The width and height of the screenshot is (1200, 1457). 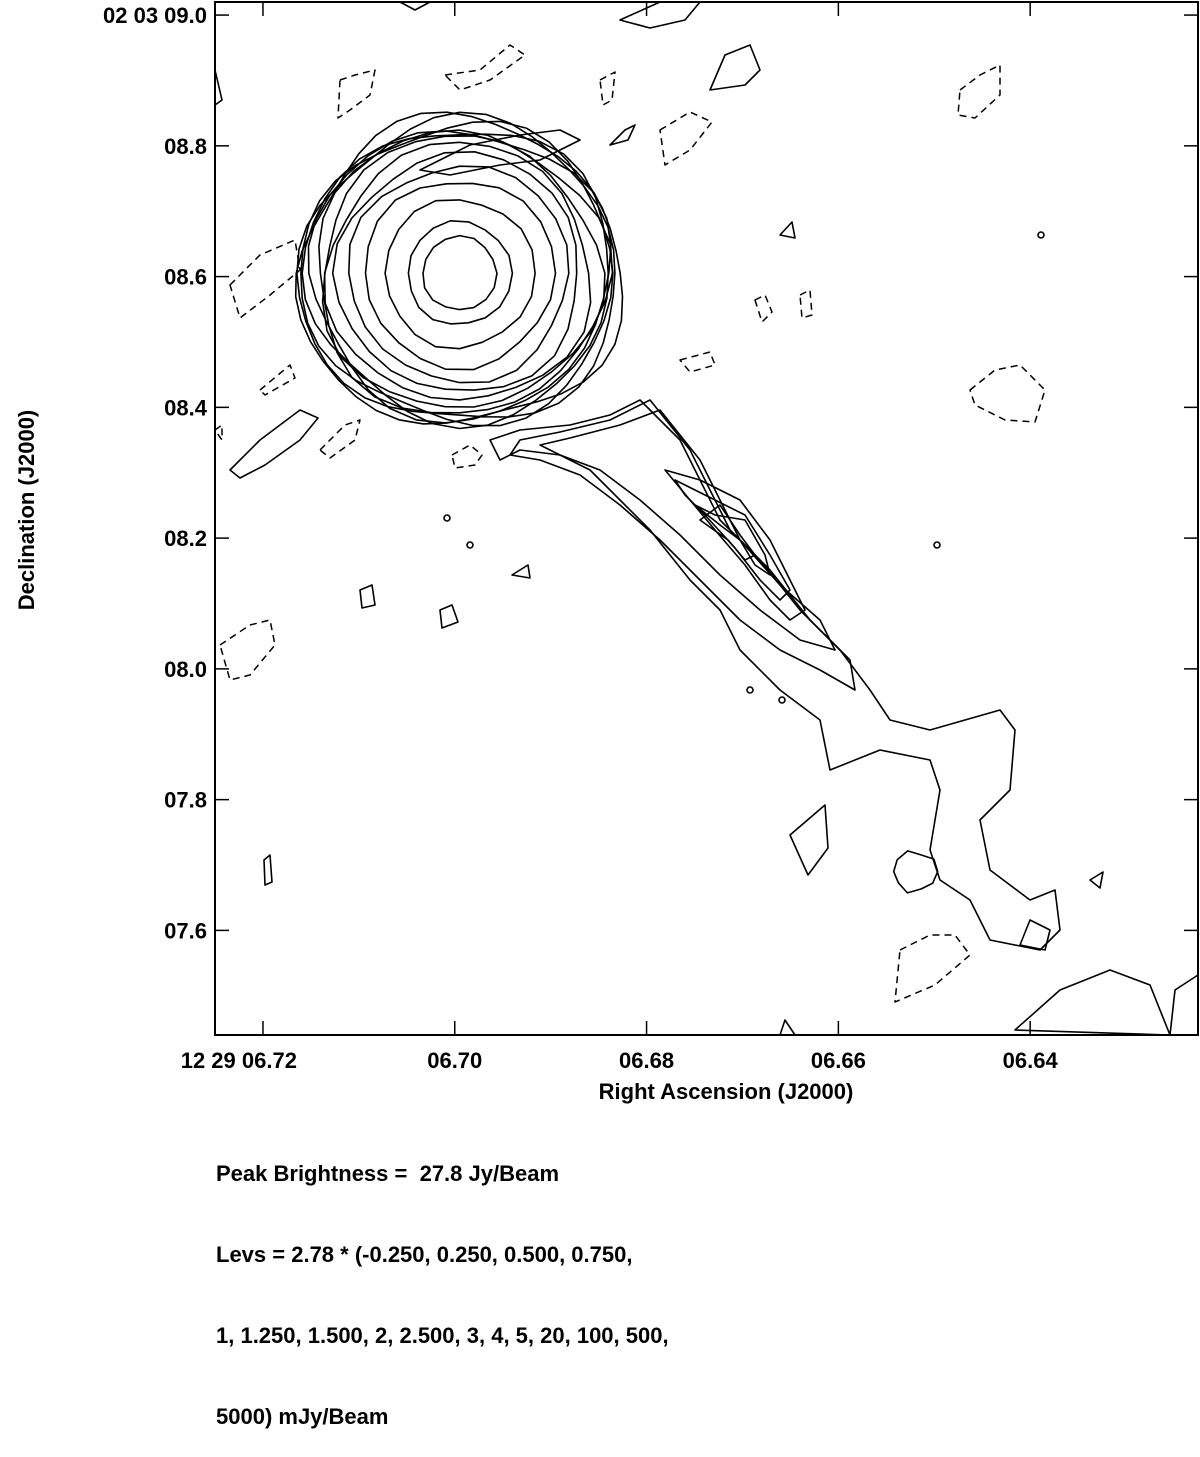 What do you see at coordinates (185, 277) in the screenshot?
I see `y-tick-label: 08.6` at bounding box center [185, 277].